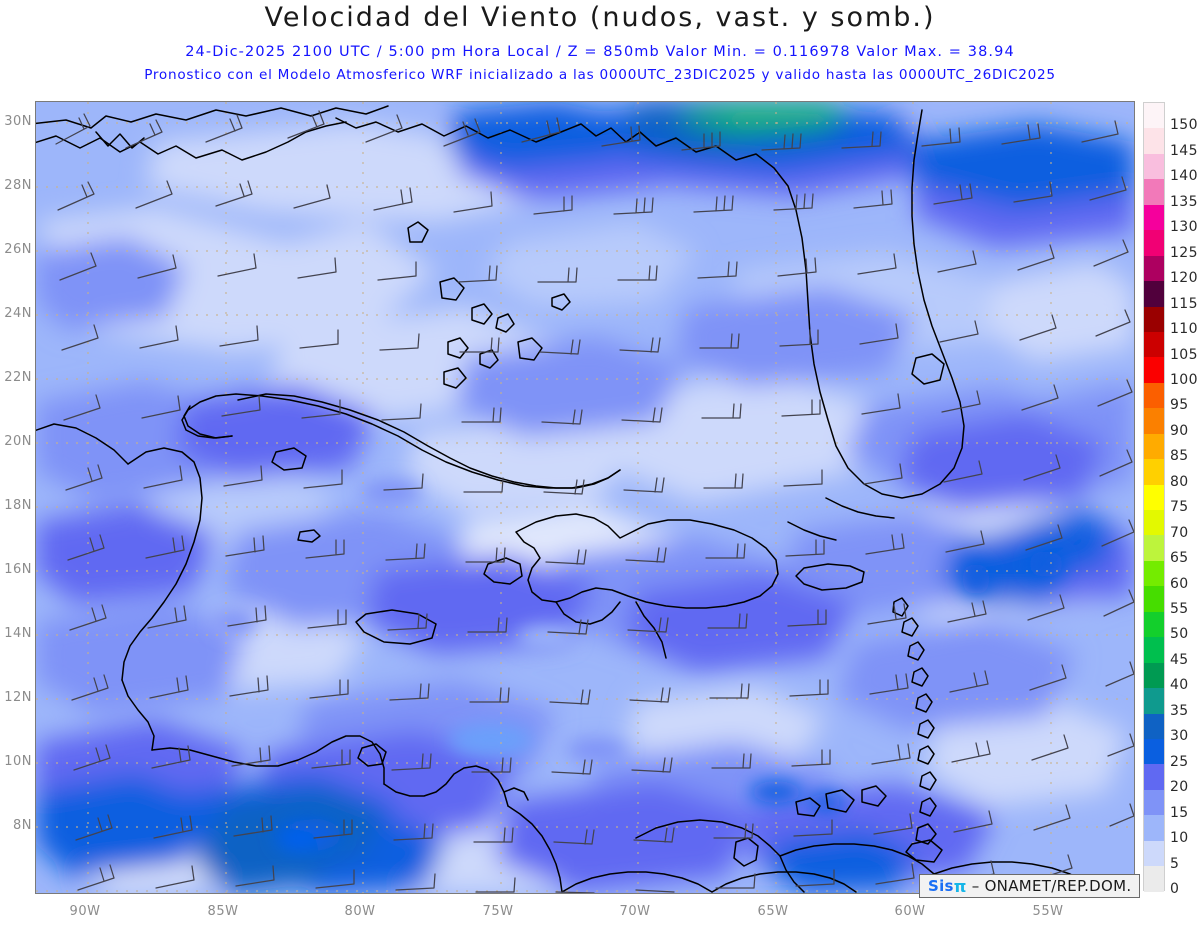 This screenshot has height=927, width=1200. I want to click on attribution-logo: Sis π – ONAMET/REP.DOM., so click(1030, 886).